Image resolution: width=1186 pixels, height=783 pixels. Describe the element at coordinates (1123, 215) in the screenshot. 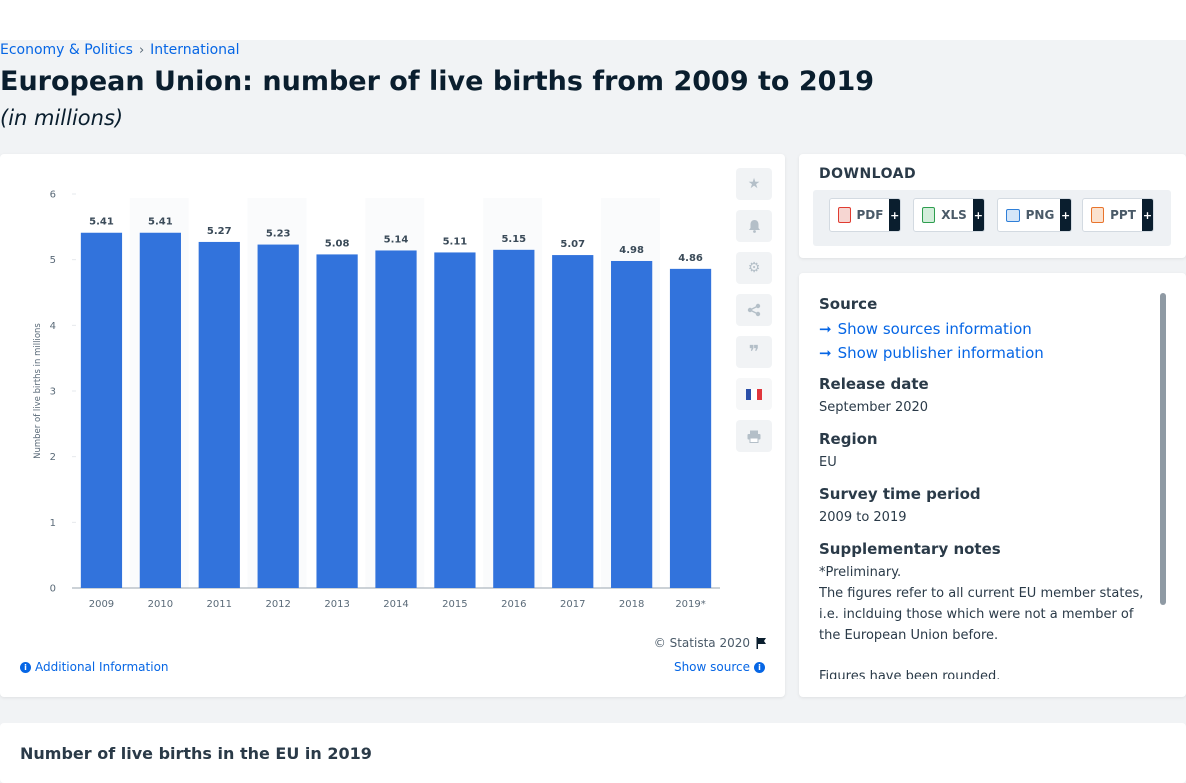

I see `download-ppt-label: PPT` at that location.